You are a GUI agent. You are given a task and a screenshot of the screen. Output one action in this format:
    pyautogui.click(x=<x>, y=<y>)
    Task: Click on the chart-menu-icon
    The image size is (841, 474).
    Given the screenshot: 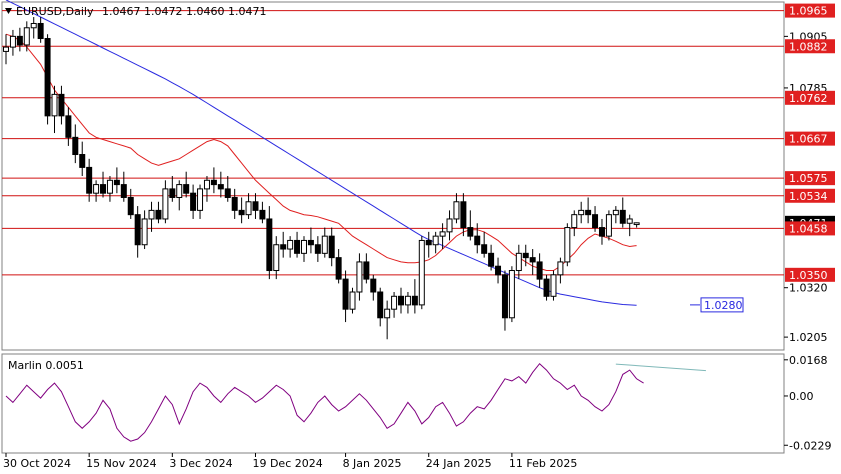 What is the action you would take?
    pyautogui.click(x=8, y=11)
    